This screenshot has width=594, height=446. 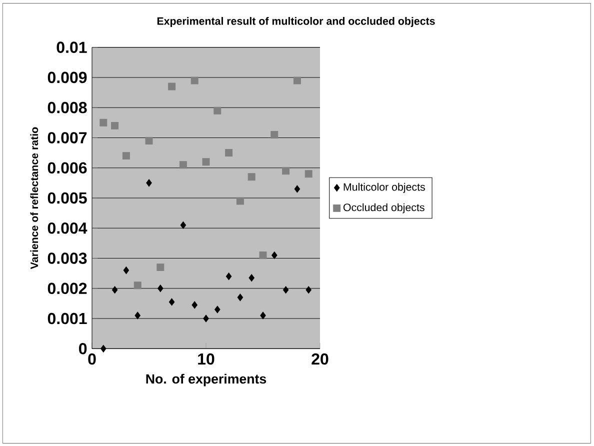 I want to click on y-tick-label: 0.004, so click(x=68, y=228).